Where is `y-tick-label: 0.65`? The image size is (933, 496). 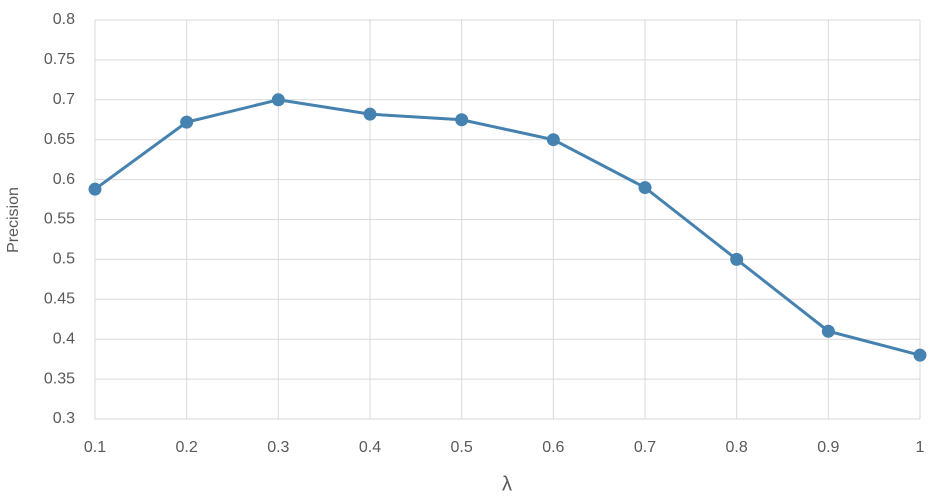 y-tick-label: 0.65 is located at coordinates (59, 139).